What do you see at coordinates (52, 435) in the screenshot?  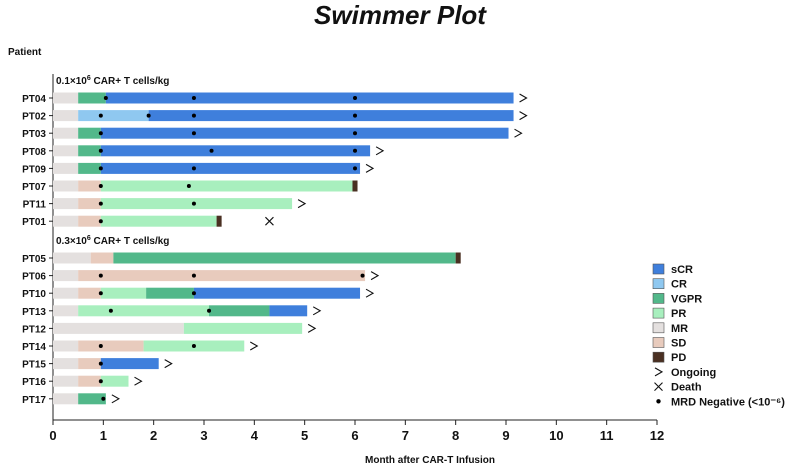 I see `x-tick-label: 0` at bounding box center [52, 435].